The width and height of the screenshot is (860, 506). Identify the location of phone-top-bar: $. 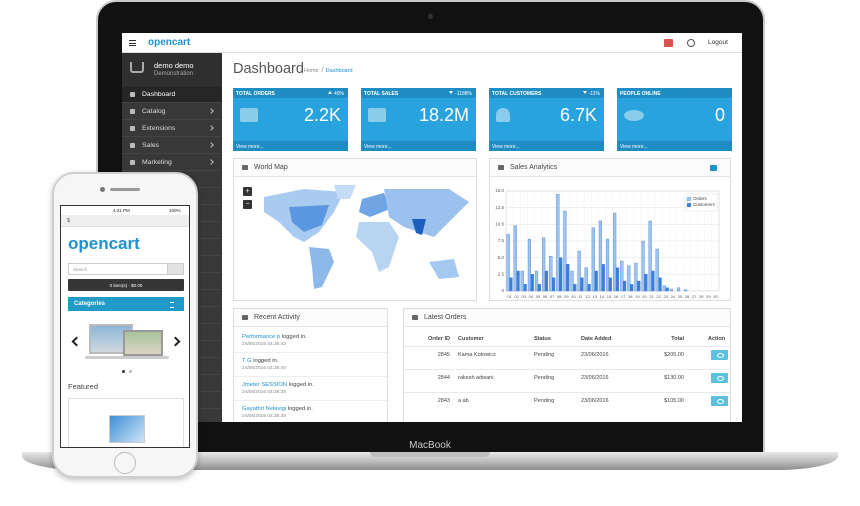
(125, 221).